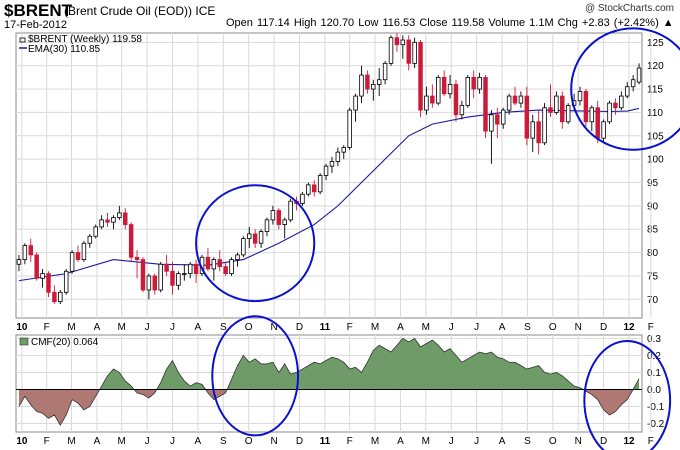 The image size is (680, 450). What do you see at coordinates (655, 43) in the screenshot?
I see `price-y-tick-label: 125` at bounding box center [655, 43].